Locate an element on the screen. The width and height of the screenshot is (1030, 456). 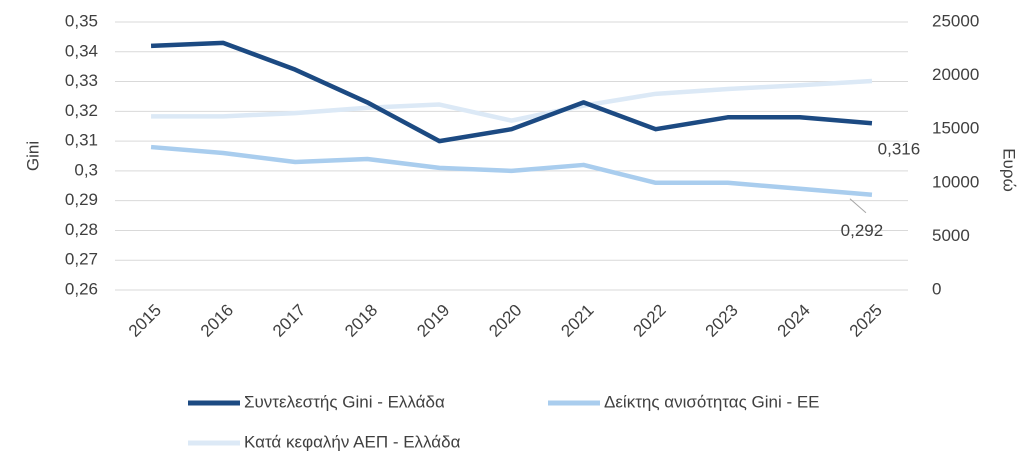
legend-label: Δείκτης ανισότητας Gini - ΕΕ is located at coordinates (712, 401).